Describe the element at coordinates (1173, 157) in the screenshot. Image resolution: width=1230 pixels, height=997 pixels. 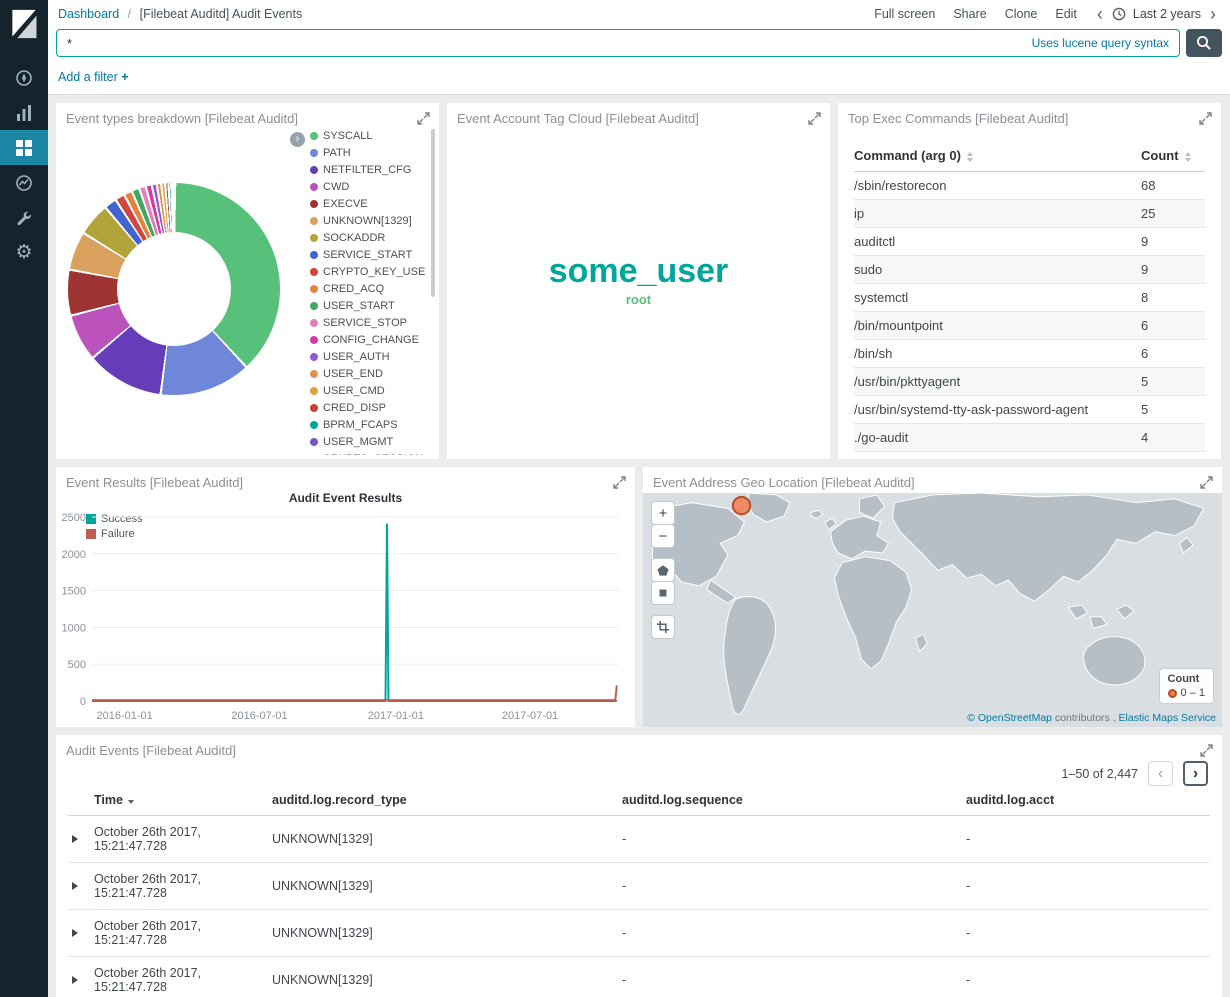
I see `column-header-count: Count` at that location.